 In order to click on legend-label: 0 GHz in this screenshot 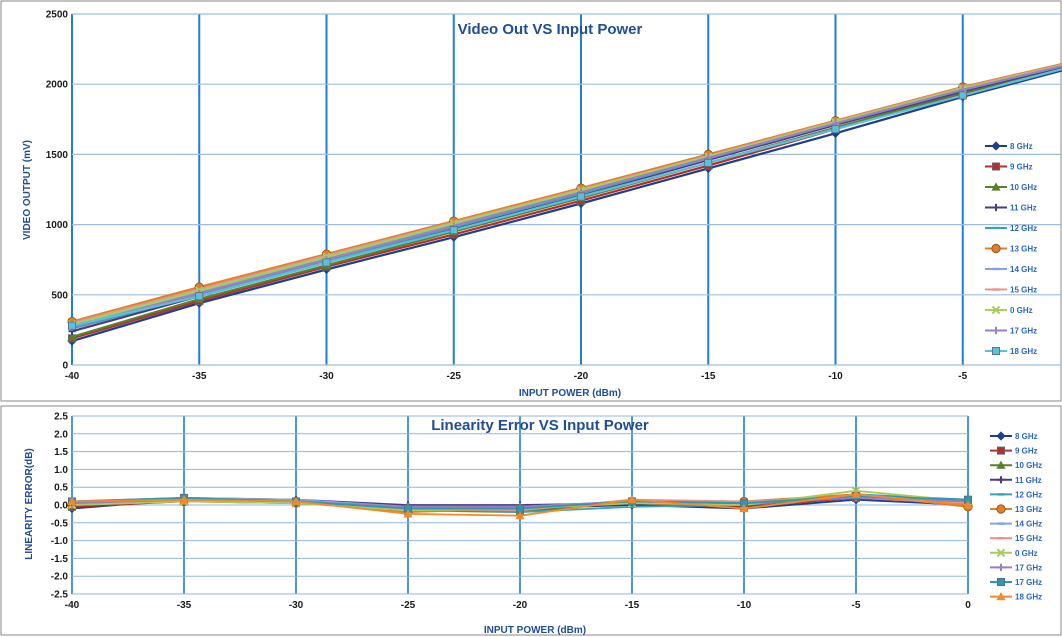, I will do `click(1021, 310)`.